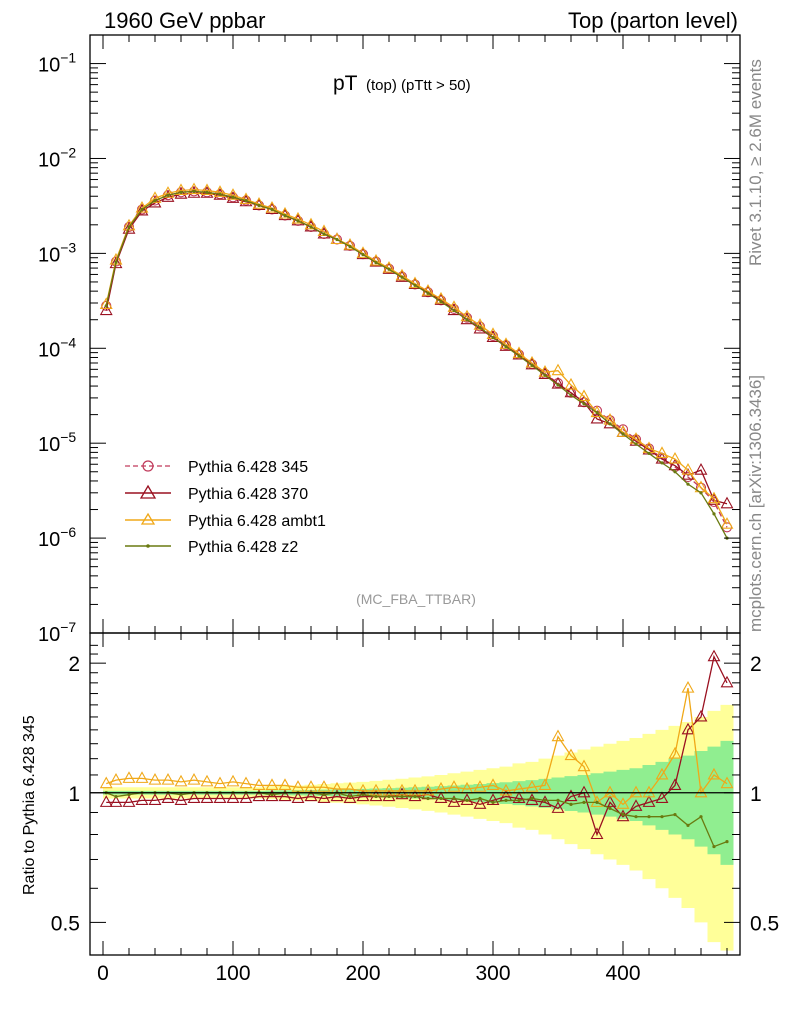 Image resolution: width=786 pixels, height=1024 pixels. I want to click on y-tick-label: 10⁻⁵, so click(57, 442).